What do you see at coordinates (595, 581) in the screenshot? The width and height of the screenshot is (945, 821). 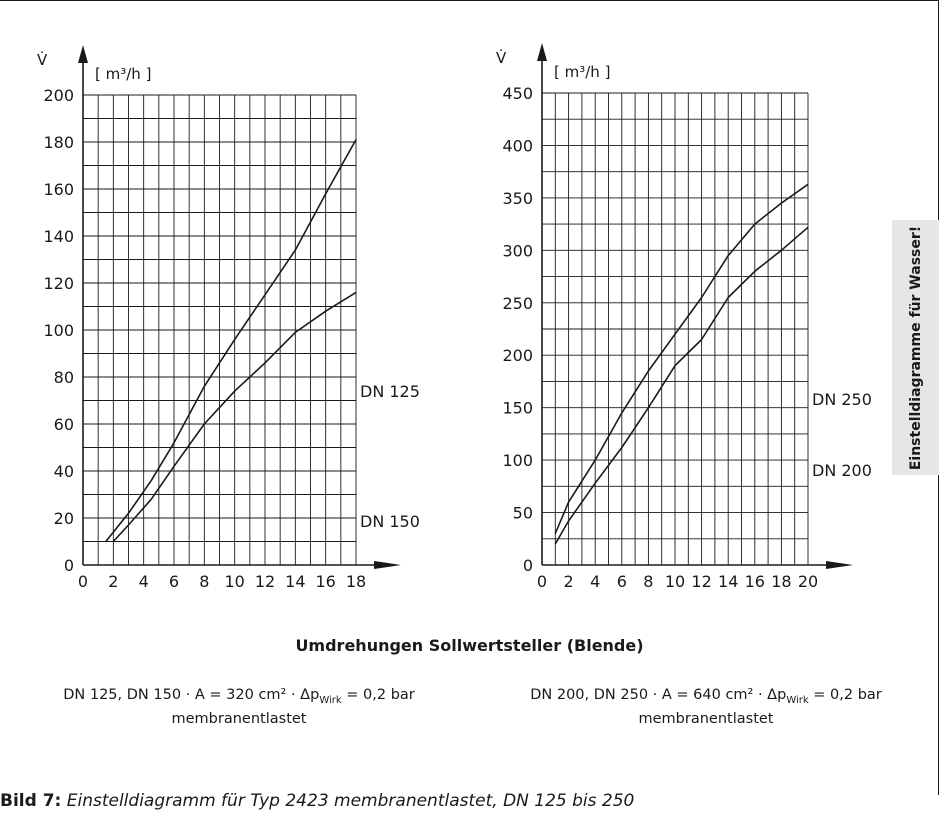 I see `chart2-x-tick-label: 4` at bounding box center [595, 581].